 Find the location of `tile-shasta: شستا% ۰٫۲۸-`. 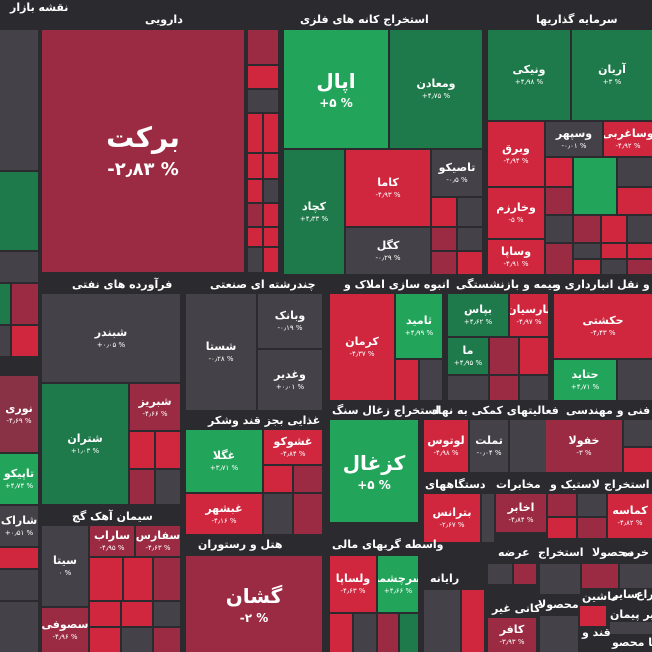

tile-shasta: شستا% ۰٫۲۸- is located at coordinates (221, 352).